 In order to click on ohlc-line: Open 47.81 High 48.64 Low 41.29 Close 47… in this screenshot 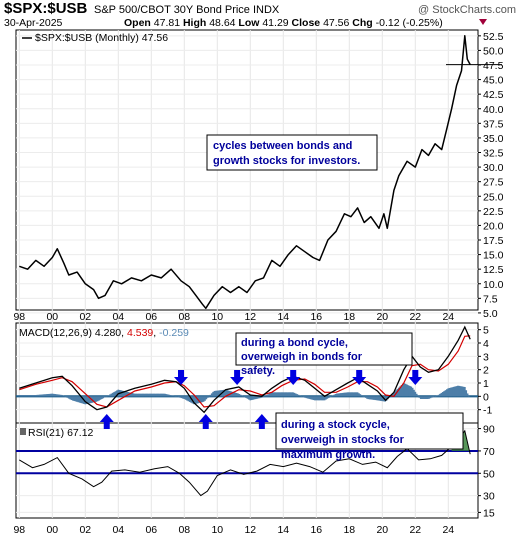, I will do `click(283, 23)`.